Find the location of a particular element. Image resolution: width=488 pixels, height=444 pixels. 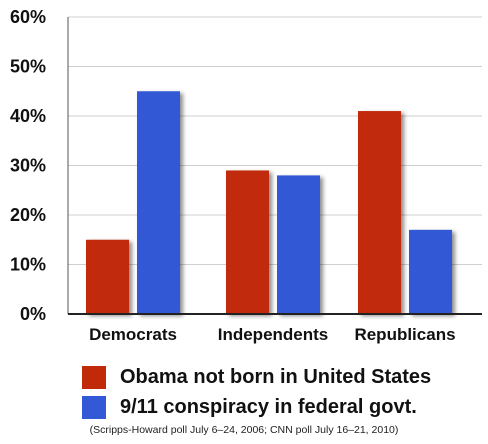

y-tick-label: 40% is located at coordinates (28, 116).